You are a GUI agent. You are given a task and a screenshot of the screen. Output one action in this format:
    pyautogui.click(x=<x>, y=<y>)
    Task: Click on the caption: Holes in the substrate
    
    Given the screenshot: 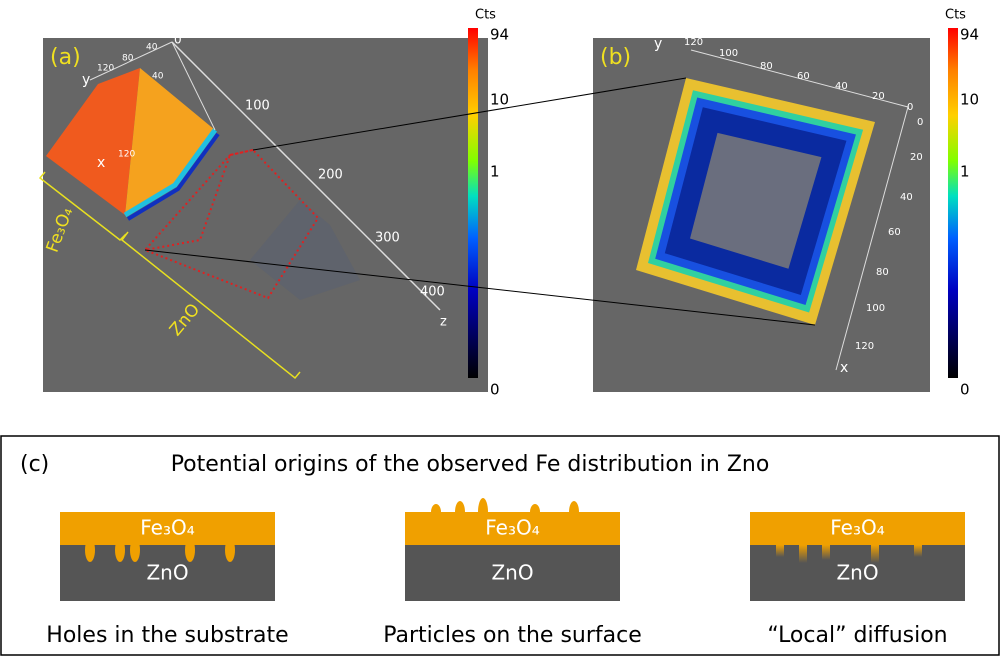 What is the action you would take?
    pyautogui.click(x=167, y=635)
    